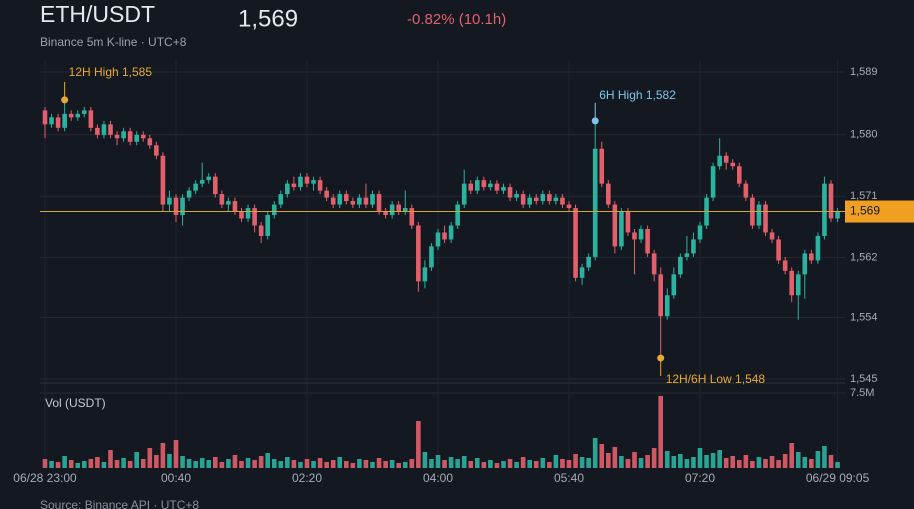 This screenshot has width=914, height=509. I want to click on annotation-label: 6H High 1,582, so click(637, 95).